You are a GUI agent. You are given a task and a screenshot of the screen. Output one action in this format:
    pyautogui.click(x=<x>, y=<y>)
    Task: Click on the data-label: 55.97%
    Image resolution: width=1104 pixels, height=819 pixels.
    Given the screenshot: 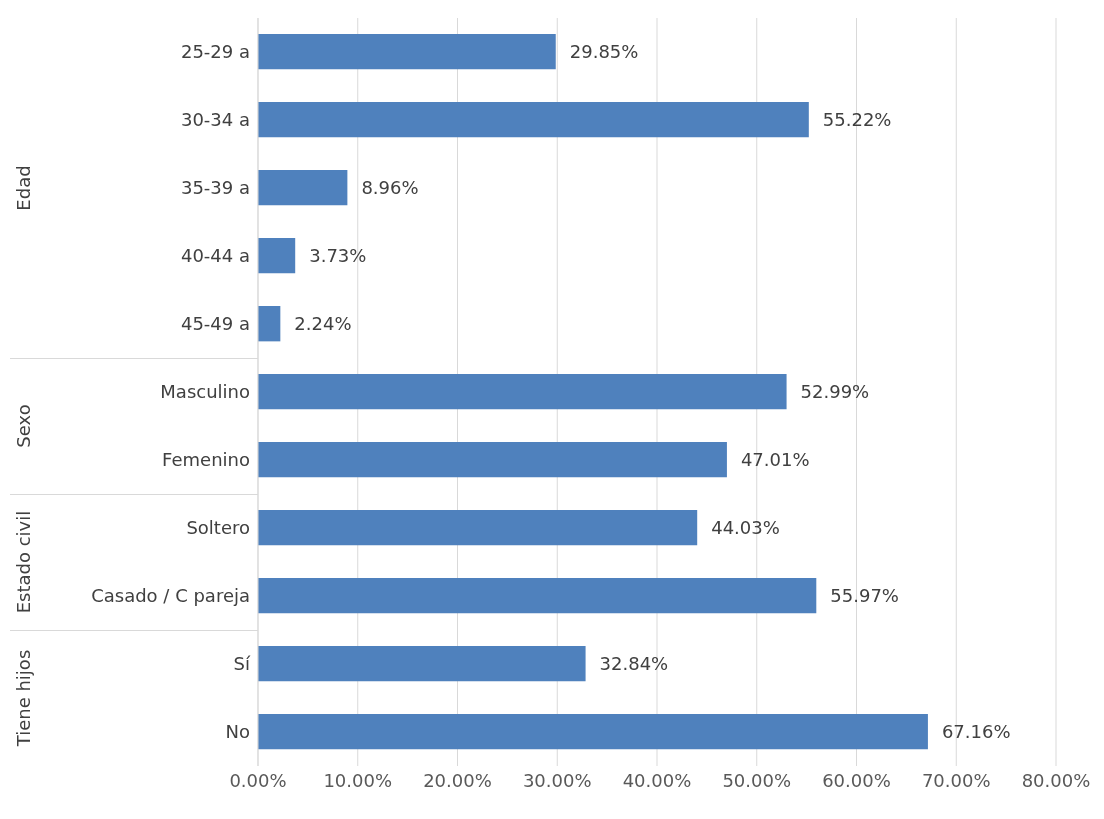 What is the action you would take?
    pyautogui.click(x=864, y=596)
    